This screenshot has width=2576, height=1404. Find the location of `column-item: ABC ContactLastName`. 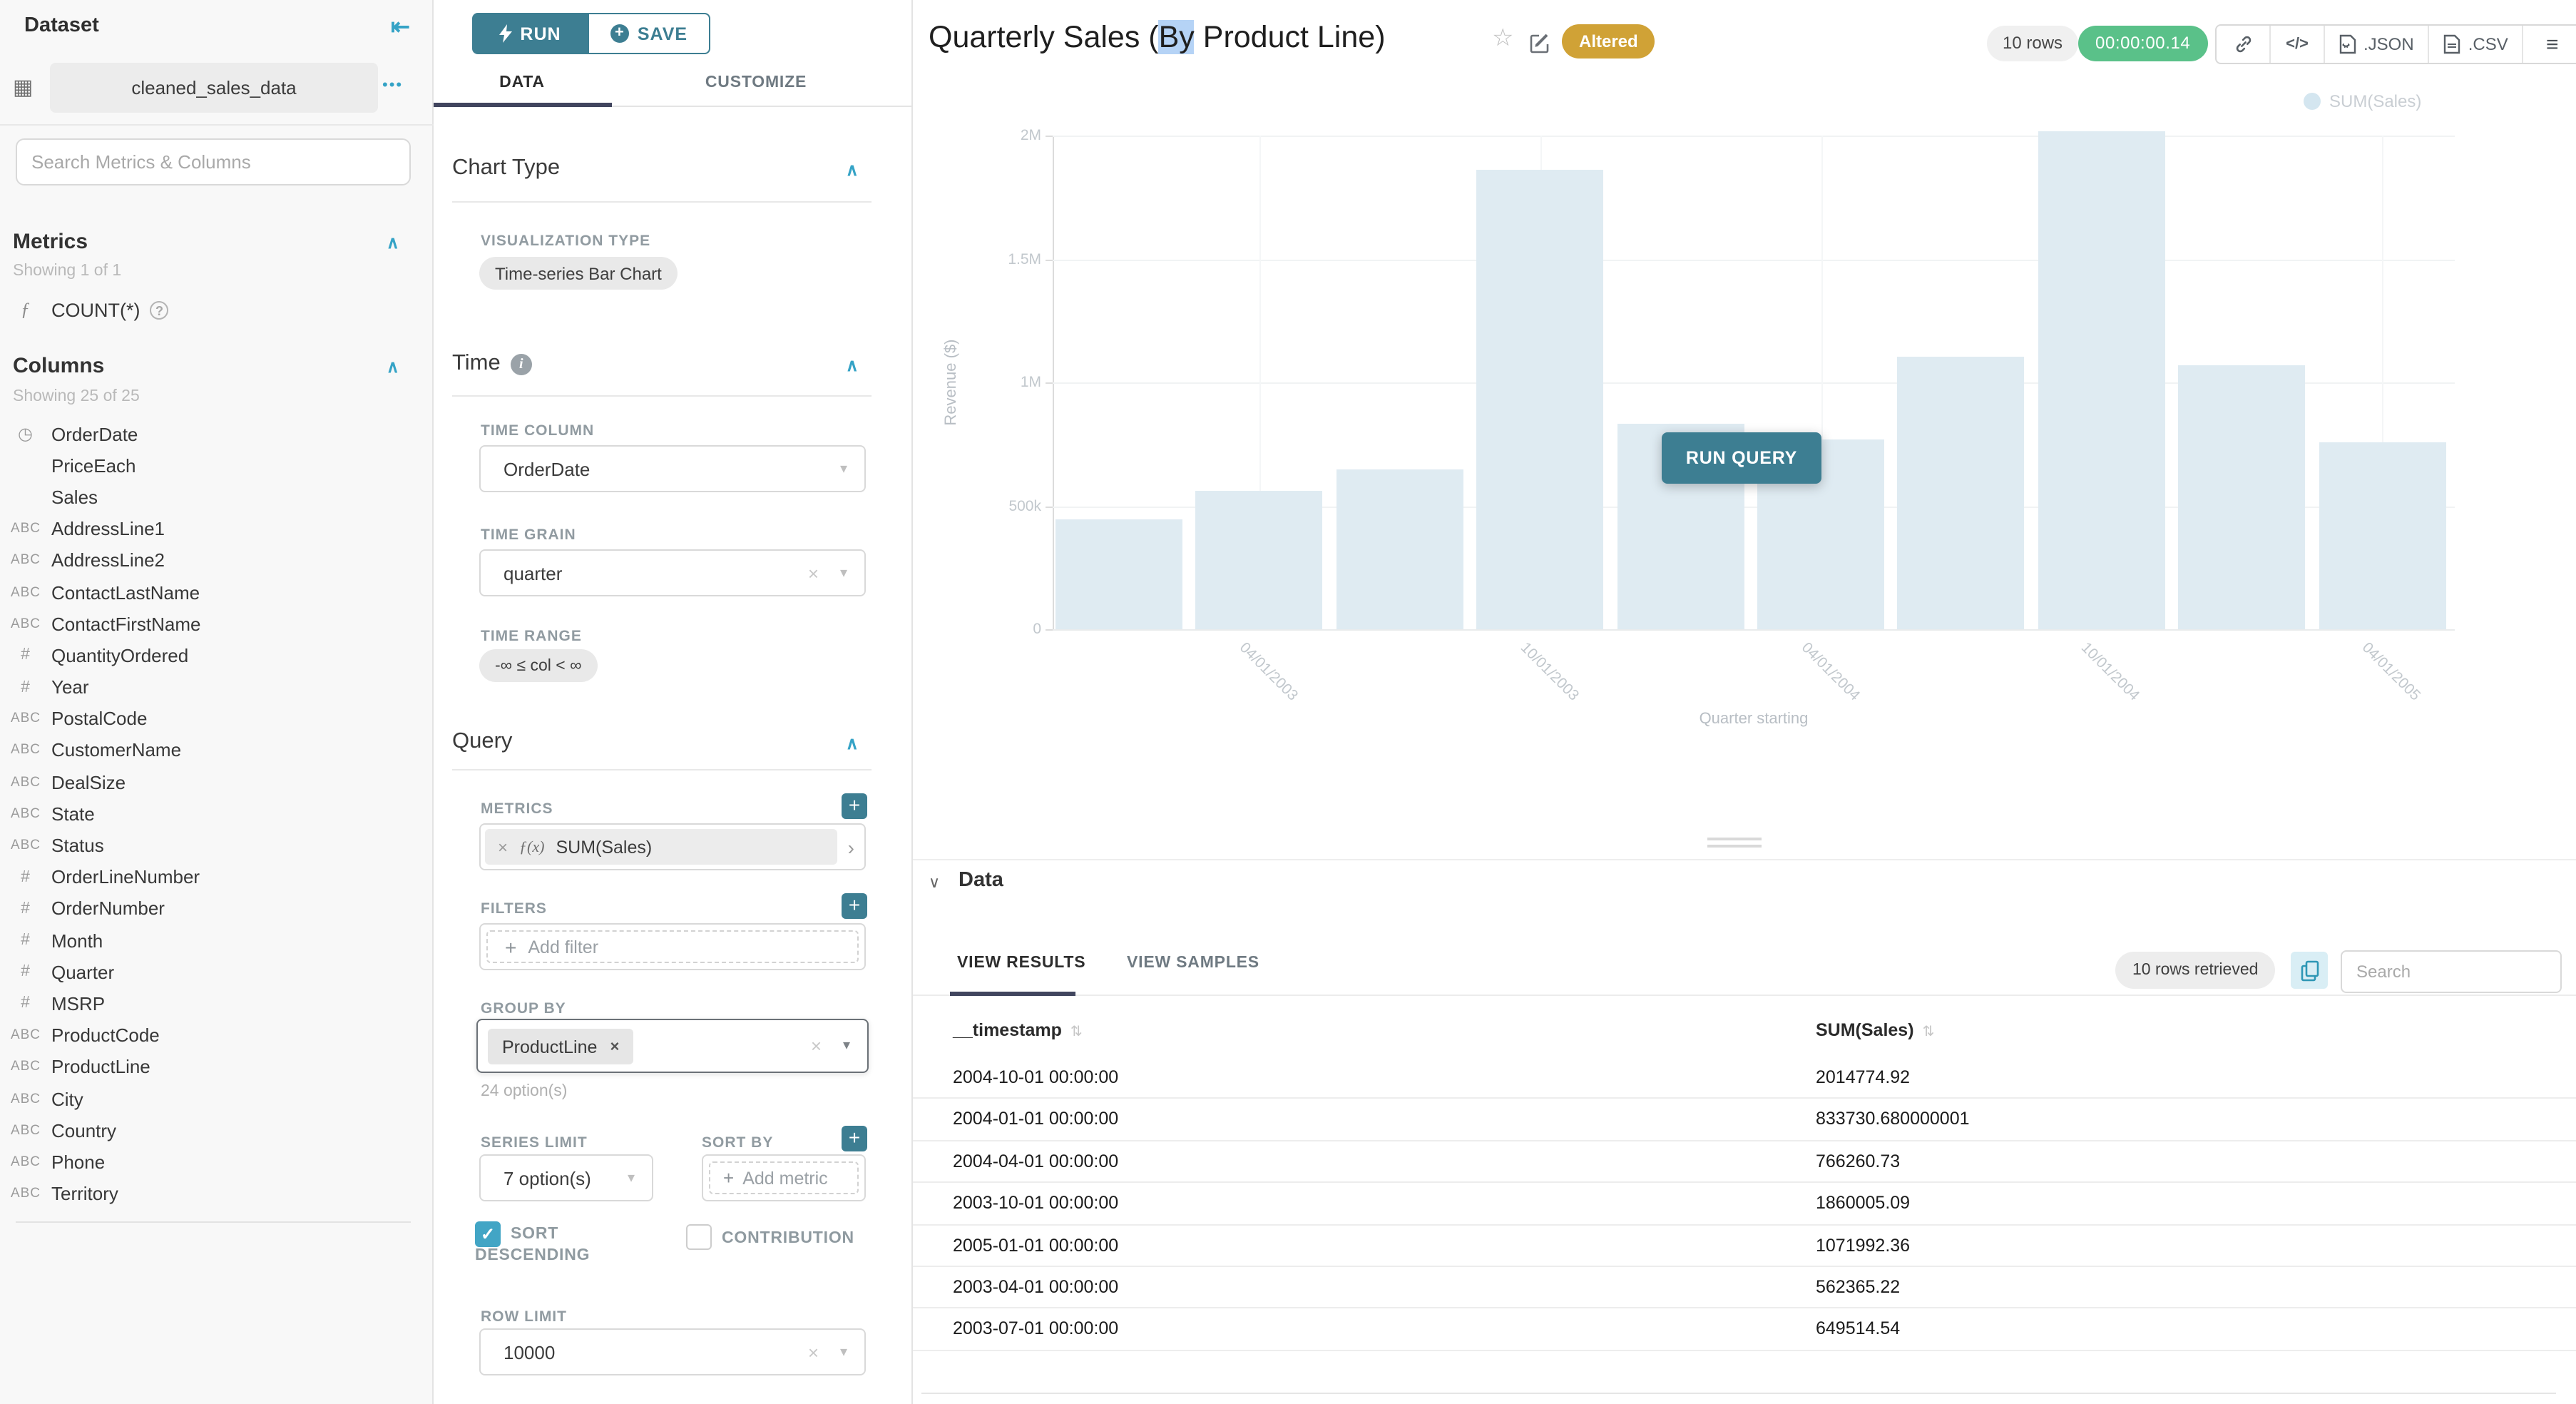

column-item: ABC ContactLastName is located at coordinates (217, 592).